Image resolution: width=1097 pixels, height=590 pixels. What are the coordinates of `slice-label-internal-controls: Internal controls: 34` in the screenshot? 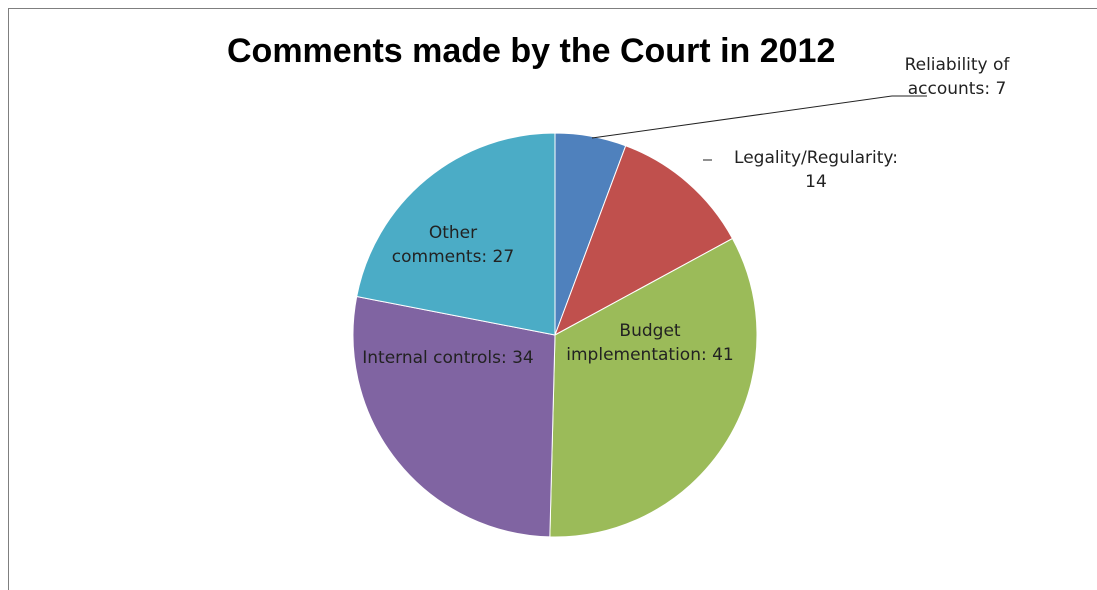 It's located at (447, 358).